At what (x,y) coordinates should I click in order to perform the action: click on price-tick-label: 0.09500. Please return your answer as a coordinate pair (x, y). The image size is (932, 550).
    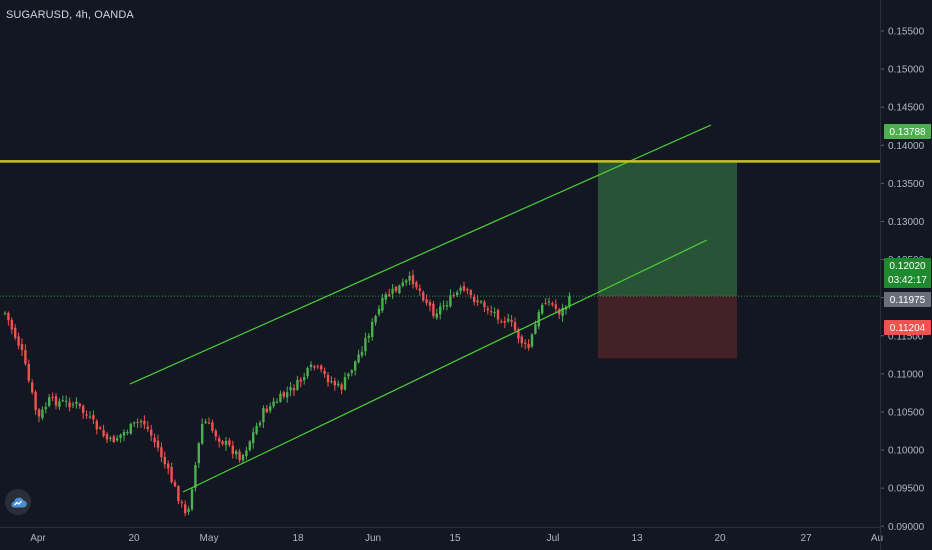
    Looking at the image, I should click on (906, 489).